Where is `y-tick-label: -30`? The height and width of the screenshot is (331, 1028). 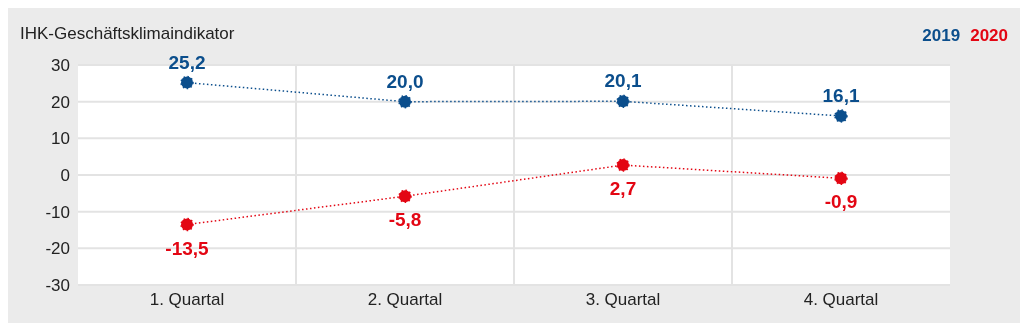 y-tick-label: -30 is located at coordinates (57, 286).